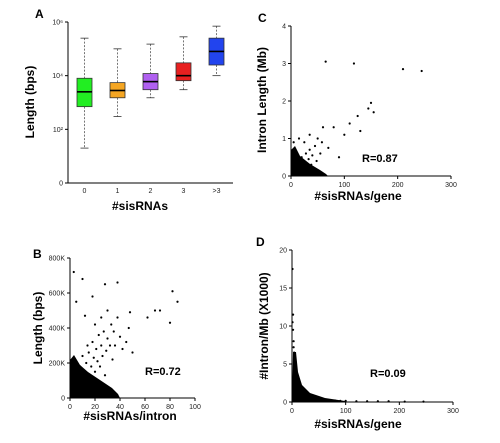  What do you see at coordinates (95, 376) in the screenshot?
I see `panel-b-dense-cluster` at bounding box center [95, 376].